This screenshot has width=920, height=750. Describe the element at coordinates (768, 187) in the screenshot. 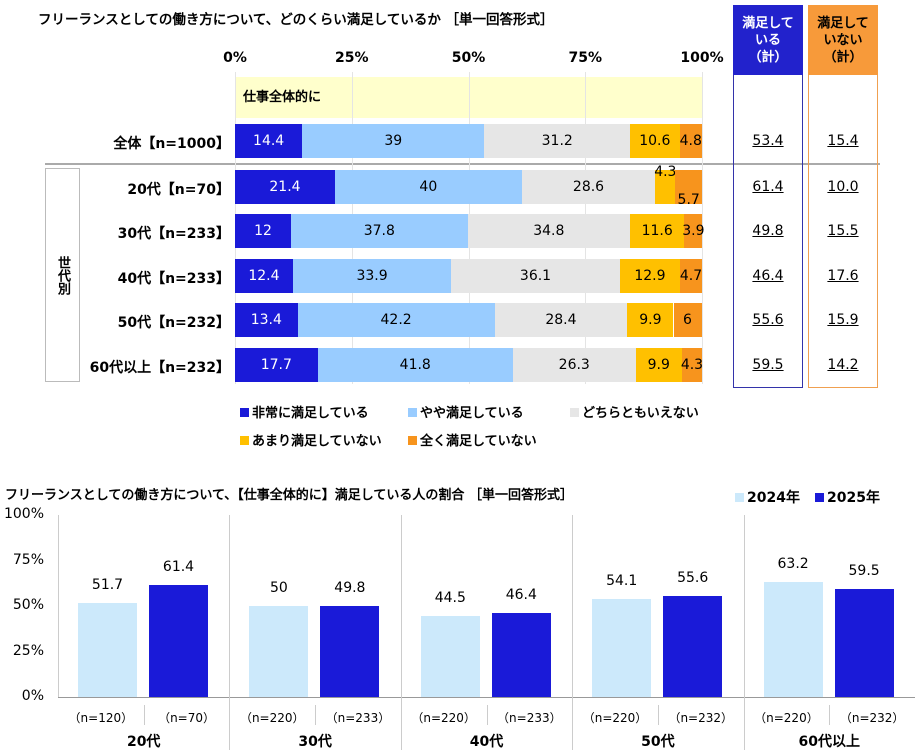

I see `satisfied-total: 61.4` at that location.